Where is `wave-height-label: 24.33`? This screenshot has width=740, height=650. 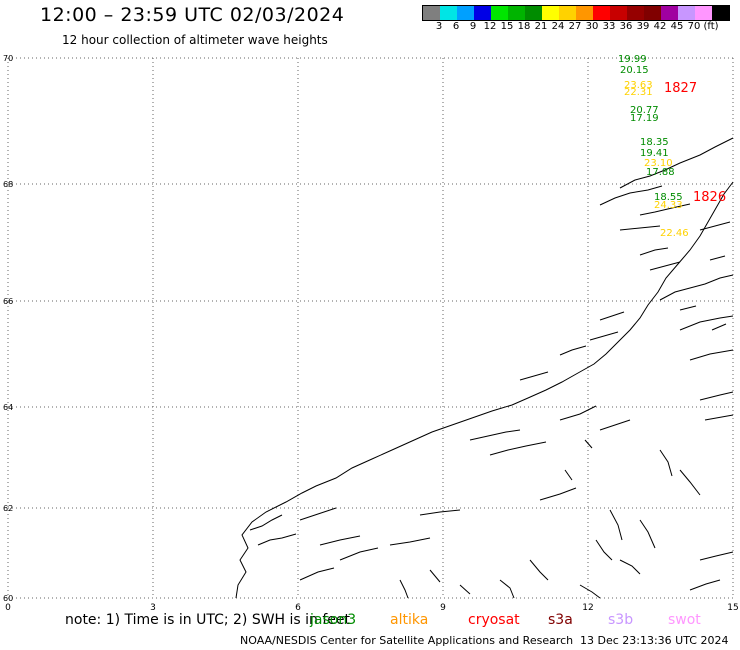 wave-height-label: 24.33 is located at coordinates (668, 205).